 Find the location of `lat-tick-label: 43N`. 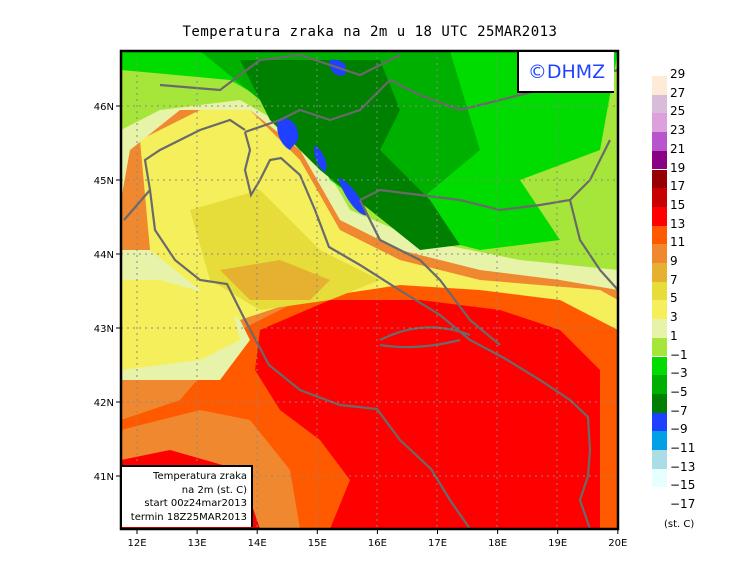

lat-tick-label: 43N is located at coordinates (104, 329).